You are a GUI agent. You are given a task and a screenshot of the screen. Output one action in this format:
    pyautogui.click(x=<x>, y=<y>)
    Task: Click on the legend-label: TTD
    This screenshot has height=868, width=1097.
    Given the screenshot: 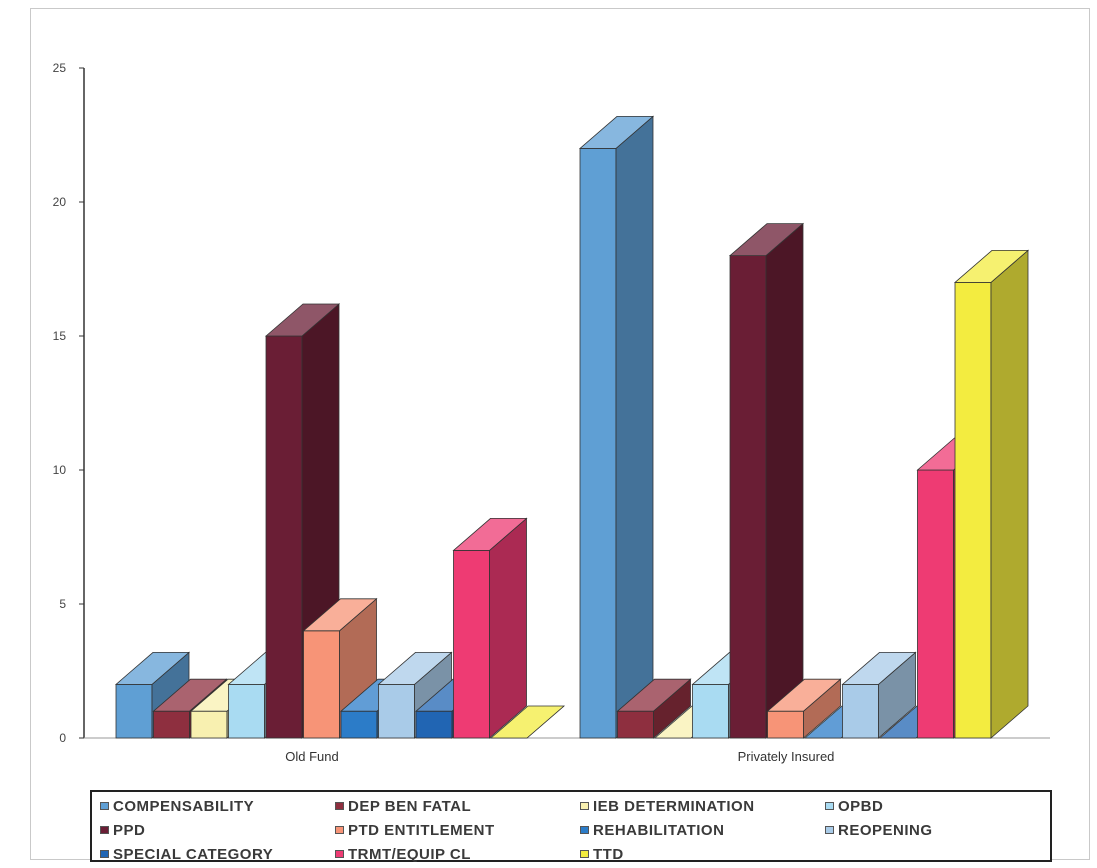 What is the action you would take?
    pyautogui.click(x=608, y=854)
    